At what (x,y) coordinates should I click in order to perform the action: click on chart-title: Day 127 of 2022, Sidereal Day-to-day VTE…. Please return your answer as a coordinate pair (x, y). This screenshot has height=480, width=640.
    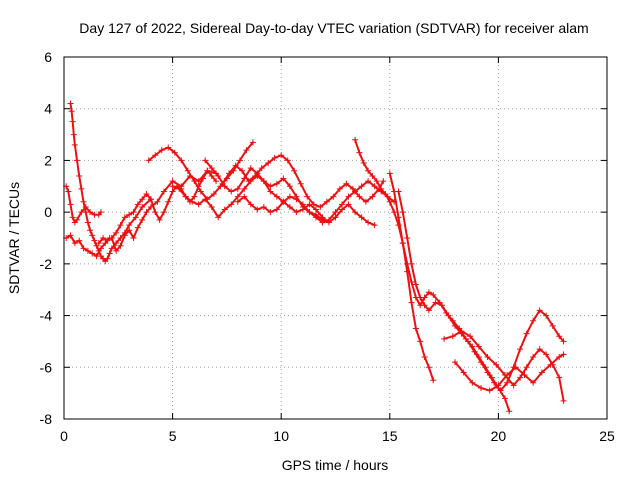
    Looking at the image, I should click on (333, 28).